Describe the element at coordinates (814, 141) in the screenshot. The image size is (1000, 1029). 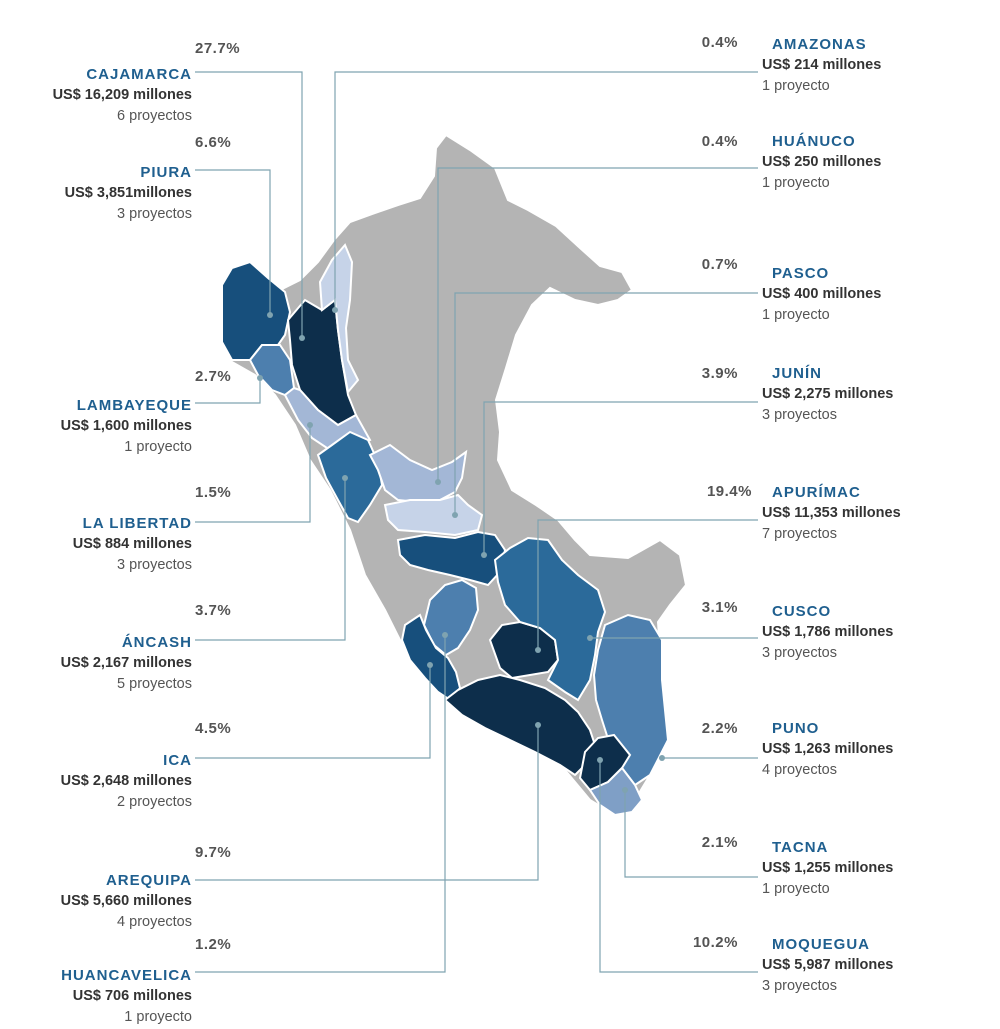
I see `region-name: HUÁNUCO` at that location.